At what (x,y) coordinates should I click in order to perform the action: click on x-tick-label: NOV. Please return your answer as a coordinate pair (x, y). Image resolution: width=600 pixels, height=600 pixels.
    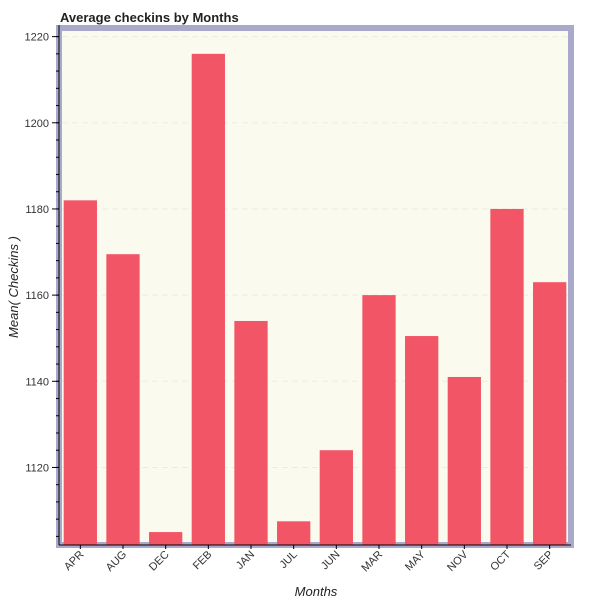
    Looking at the image, I should click on (458, 561).